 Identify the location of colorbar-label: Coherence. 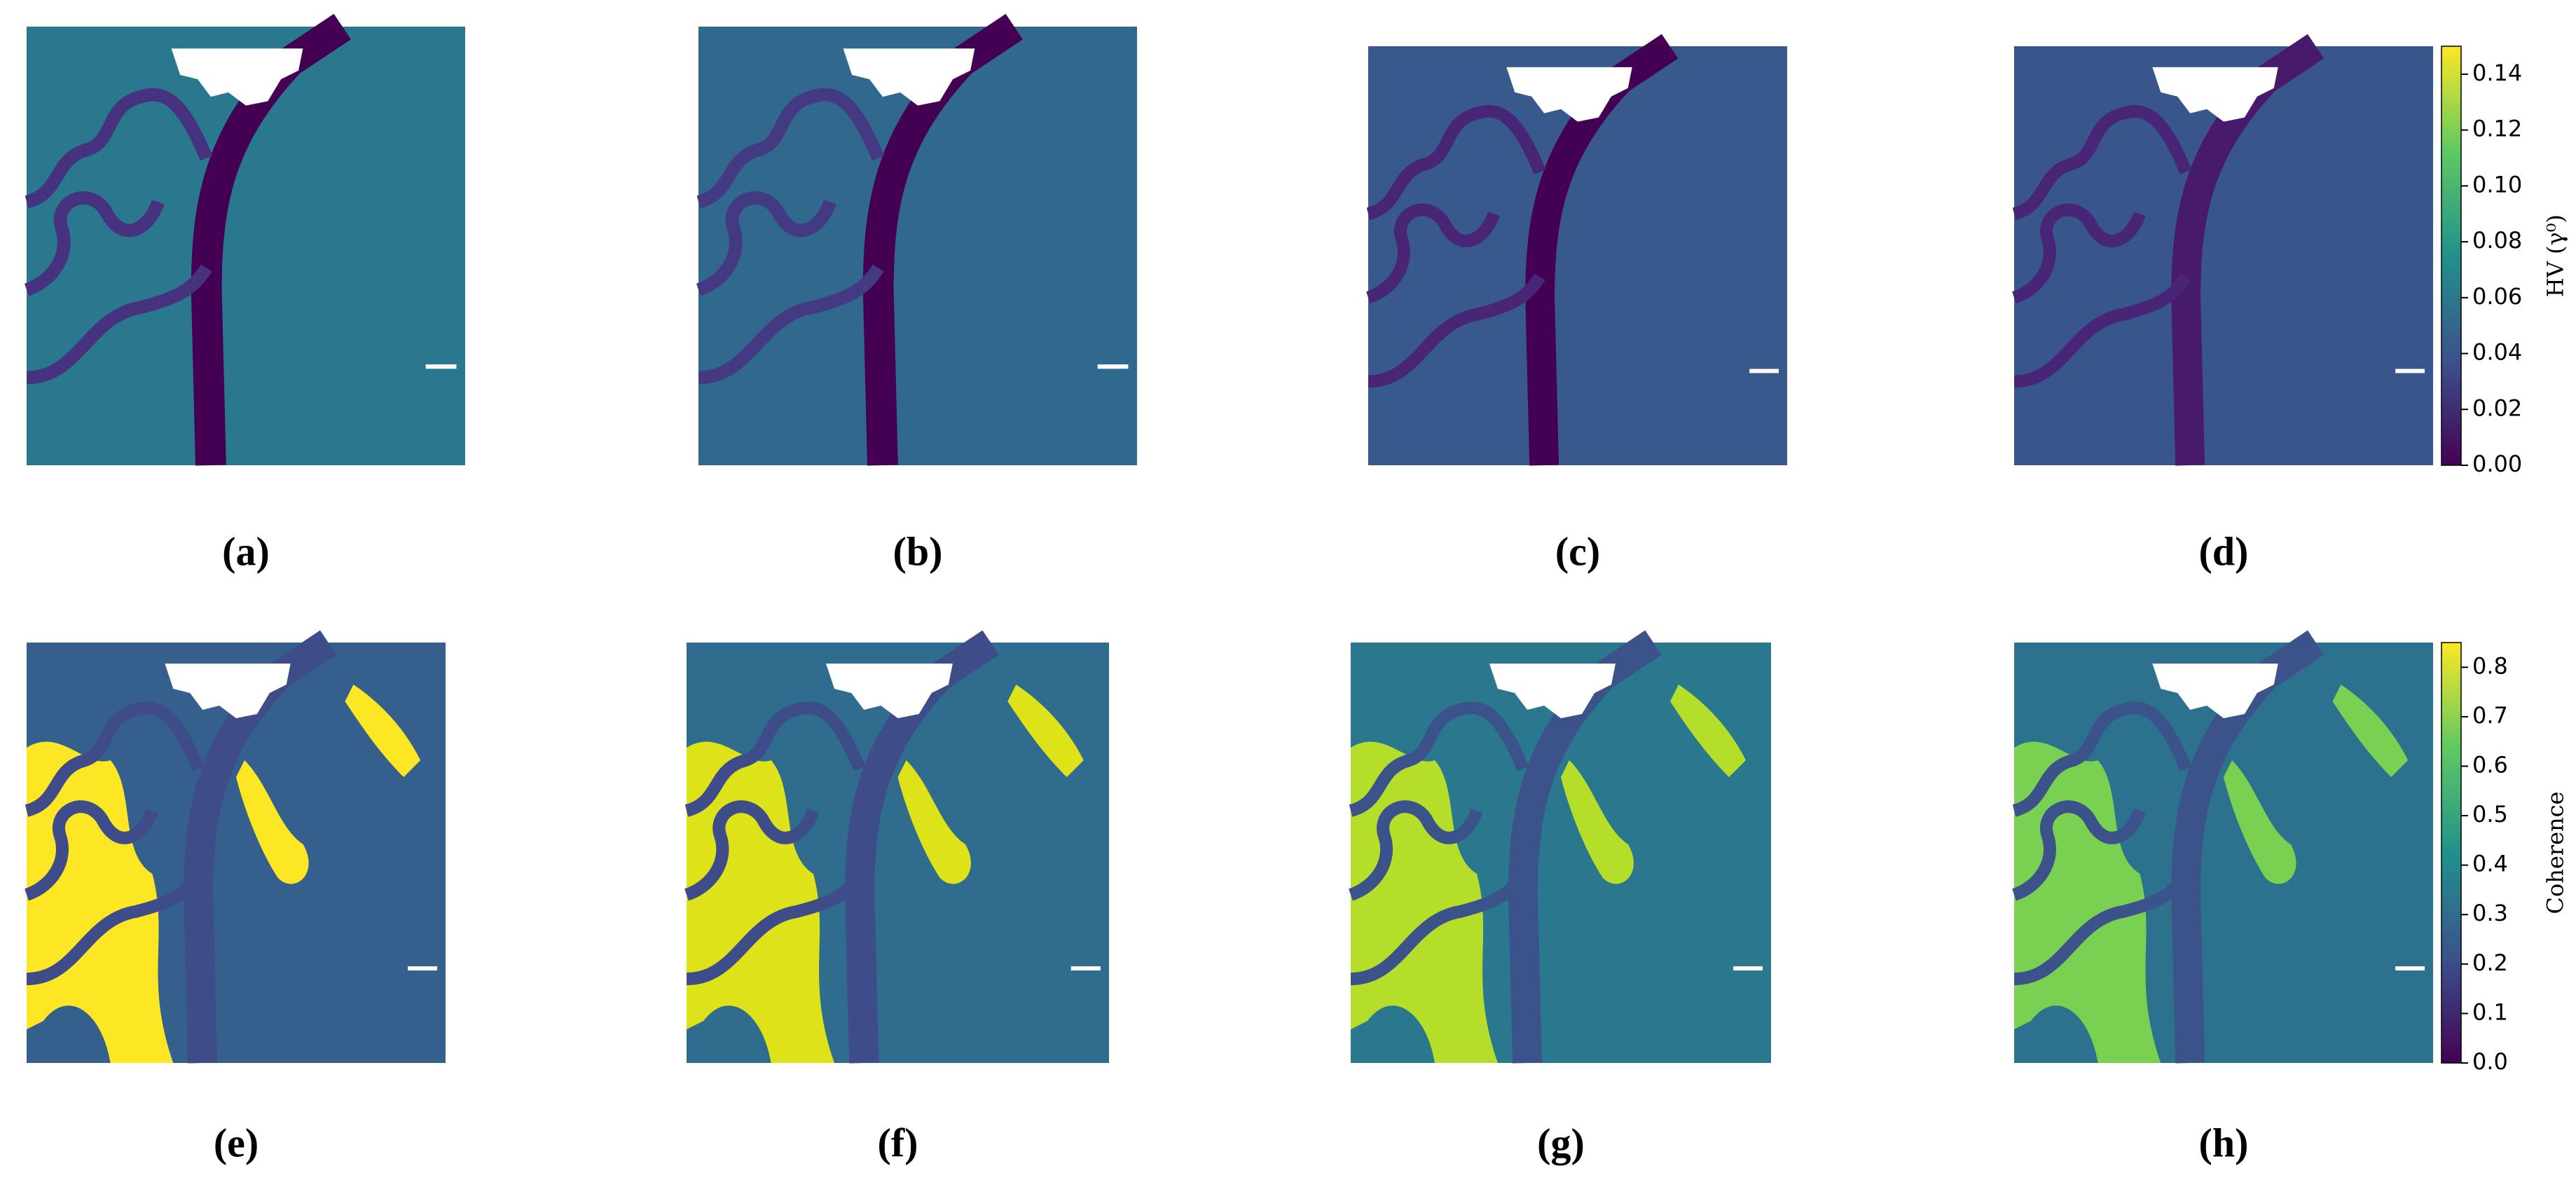
(2555, 853).